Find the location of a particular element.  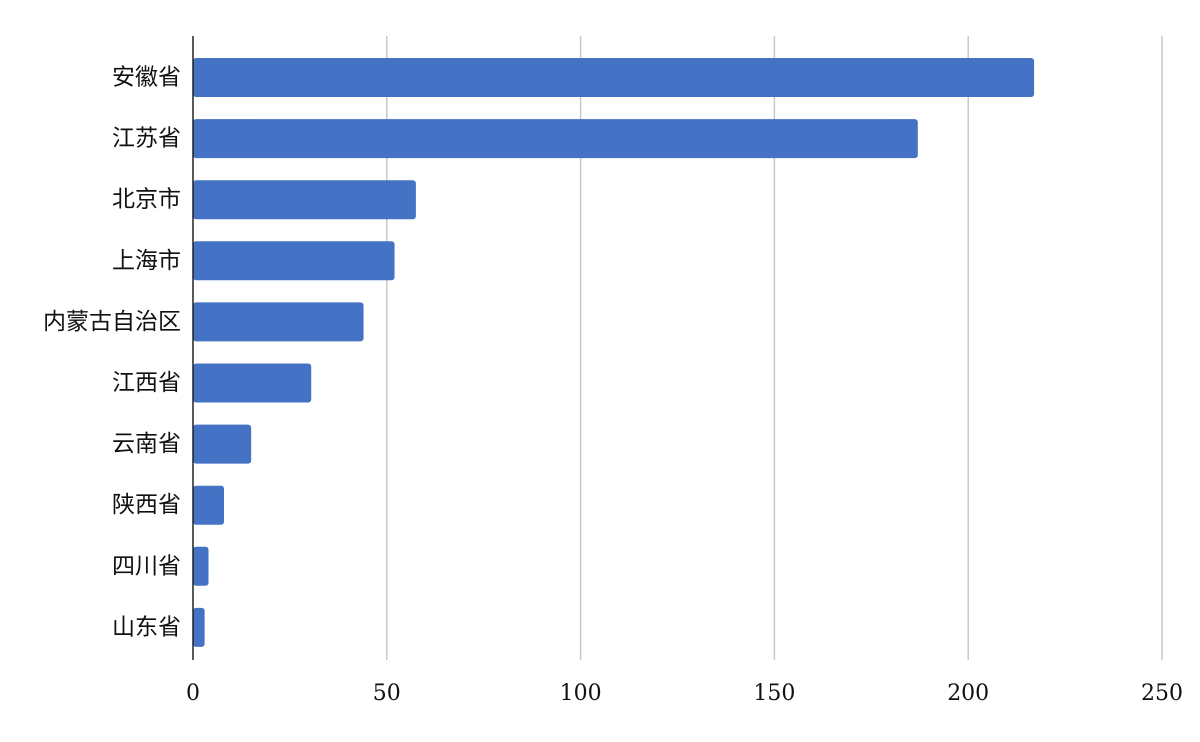

x-tick-label-3: 150 is located at coordinates (774, 693).